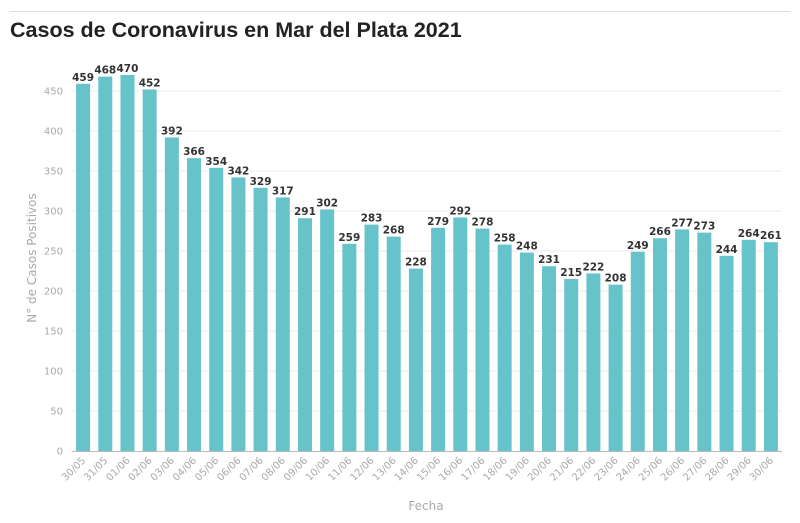 This screenshot has width=800, height=523. What do you see at coordinates (505, 239) in the screenshot?
I see `bar-value-label: 258` at bounding box center [505, 239].